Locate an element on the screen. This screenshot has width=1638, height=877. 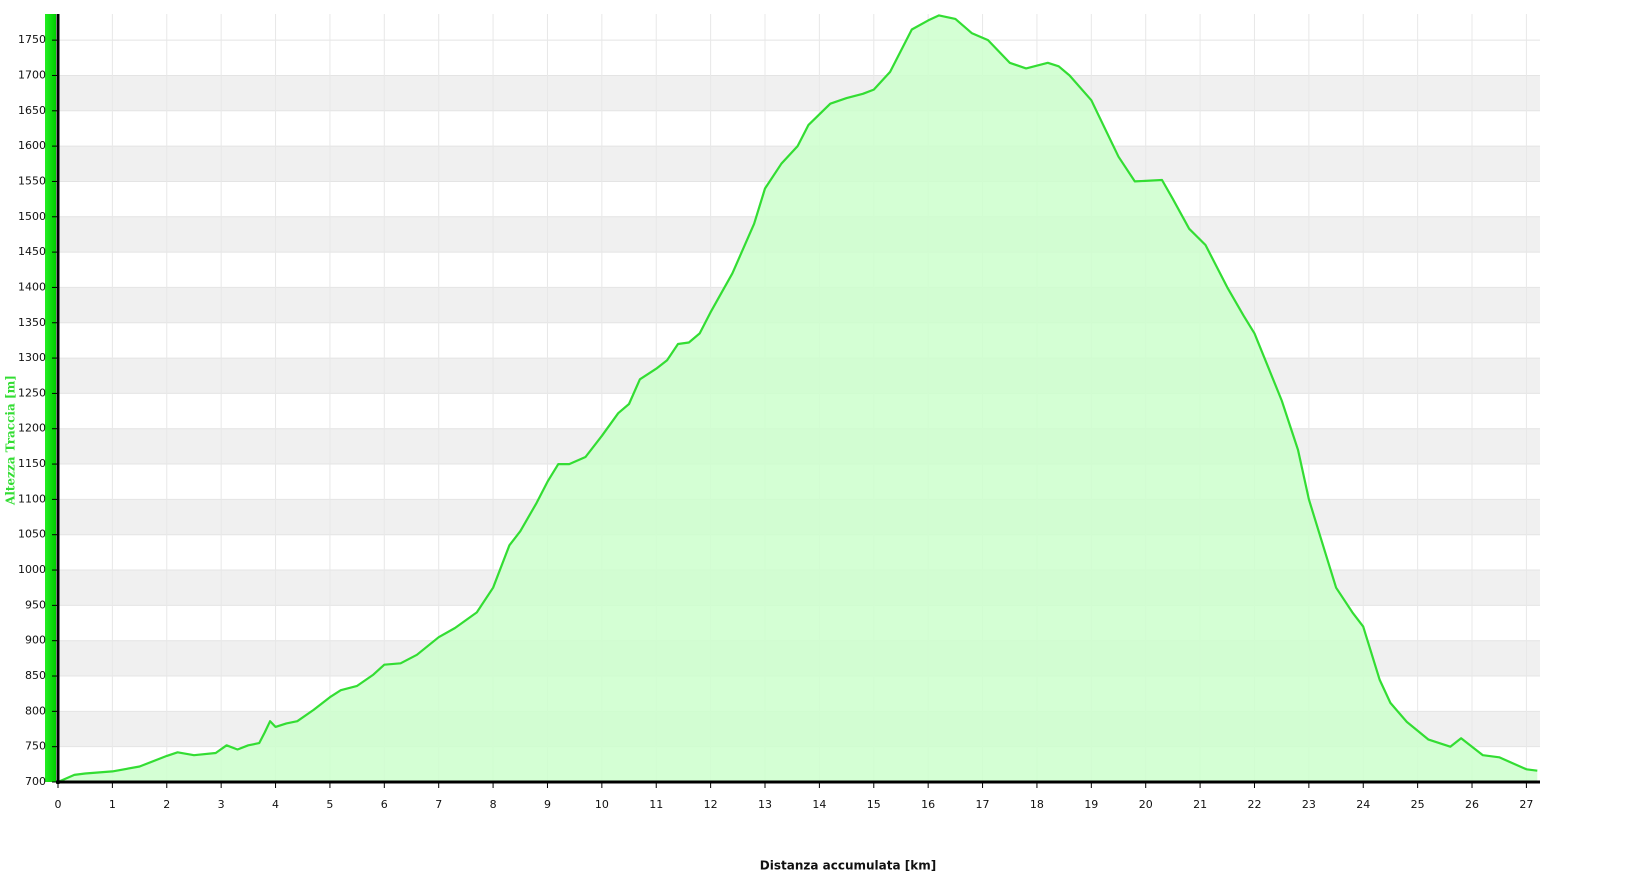
y-tick-label: 1200 is located at coordinates (32, 428).